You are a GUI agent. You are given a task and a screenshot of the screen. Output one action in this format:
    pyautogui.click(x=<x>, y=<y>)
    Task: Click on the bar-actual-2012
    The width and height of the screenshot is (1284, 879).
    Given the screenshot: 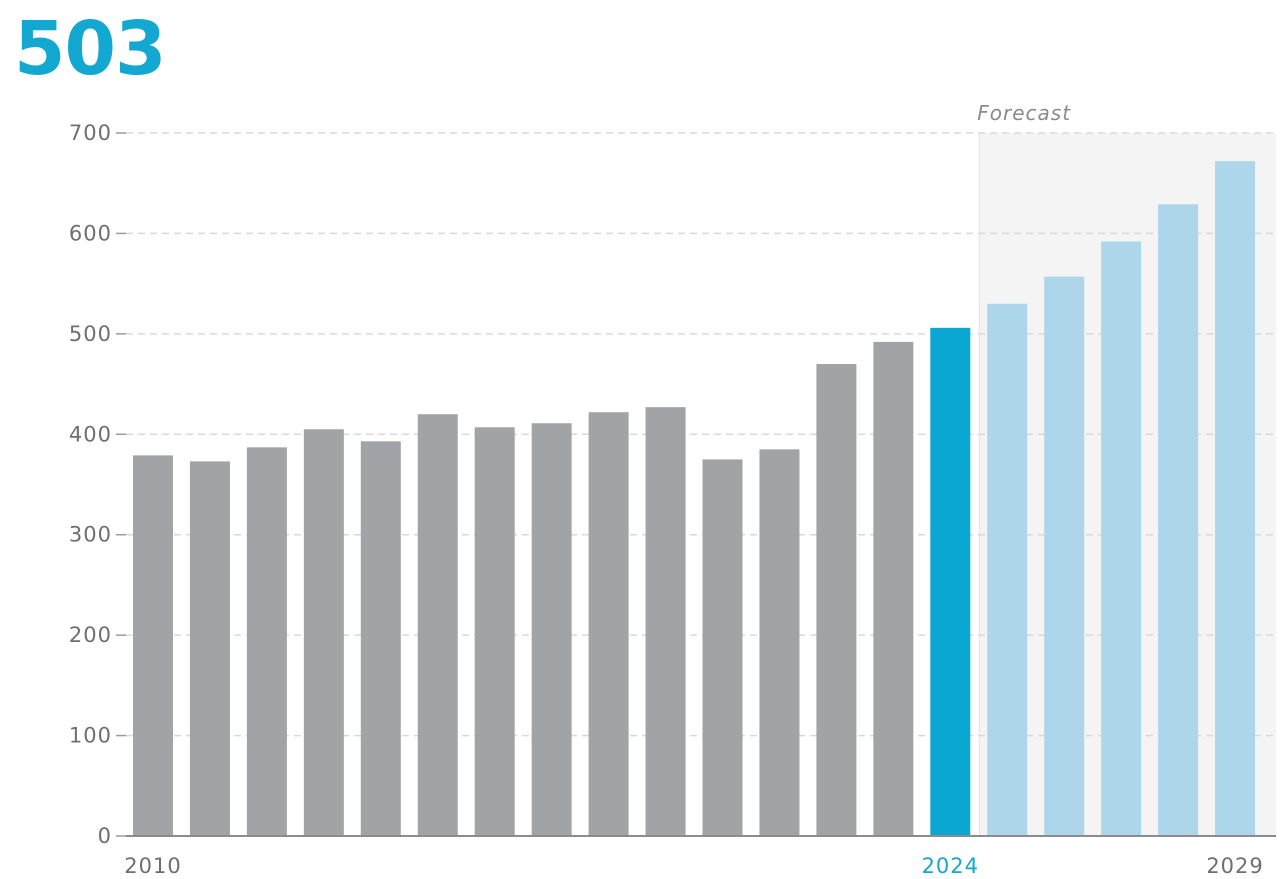 What is the action you would take?
    pyautogui.click(x=266, y=641)
    